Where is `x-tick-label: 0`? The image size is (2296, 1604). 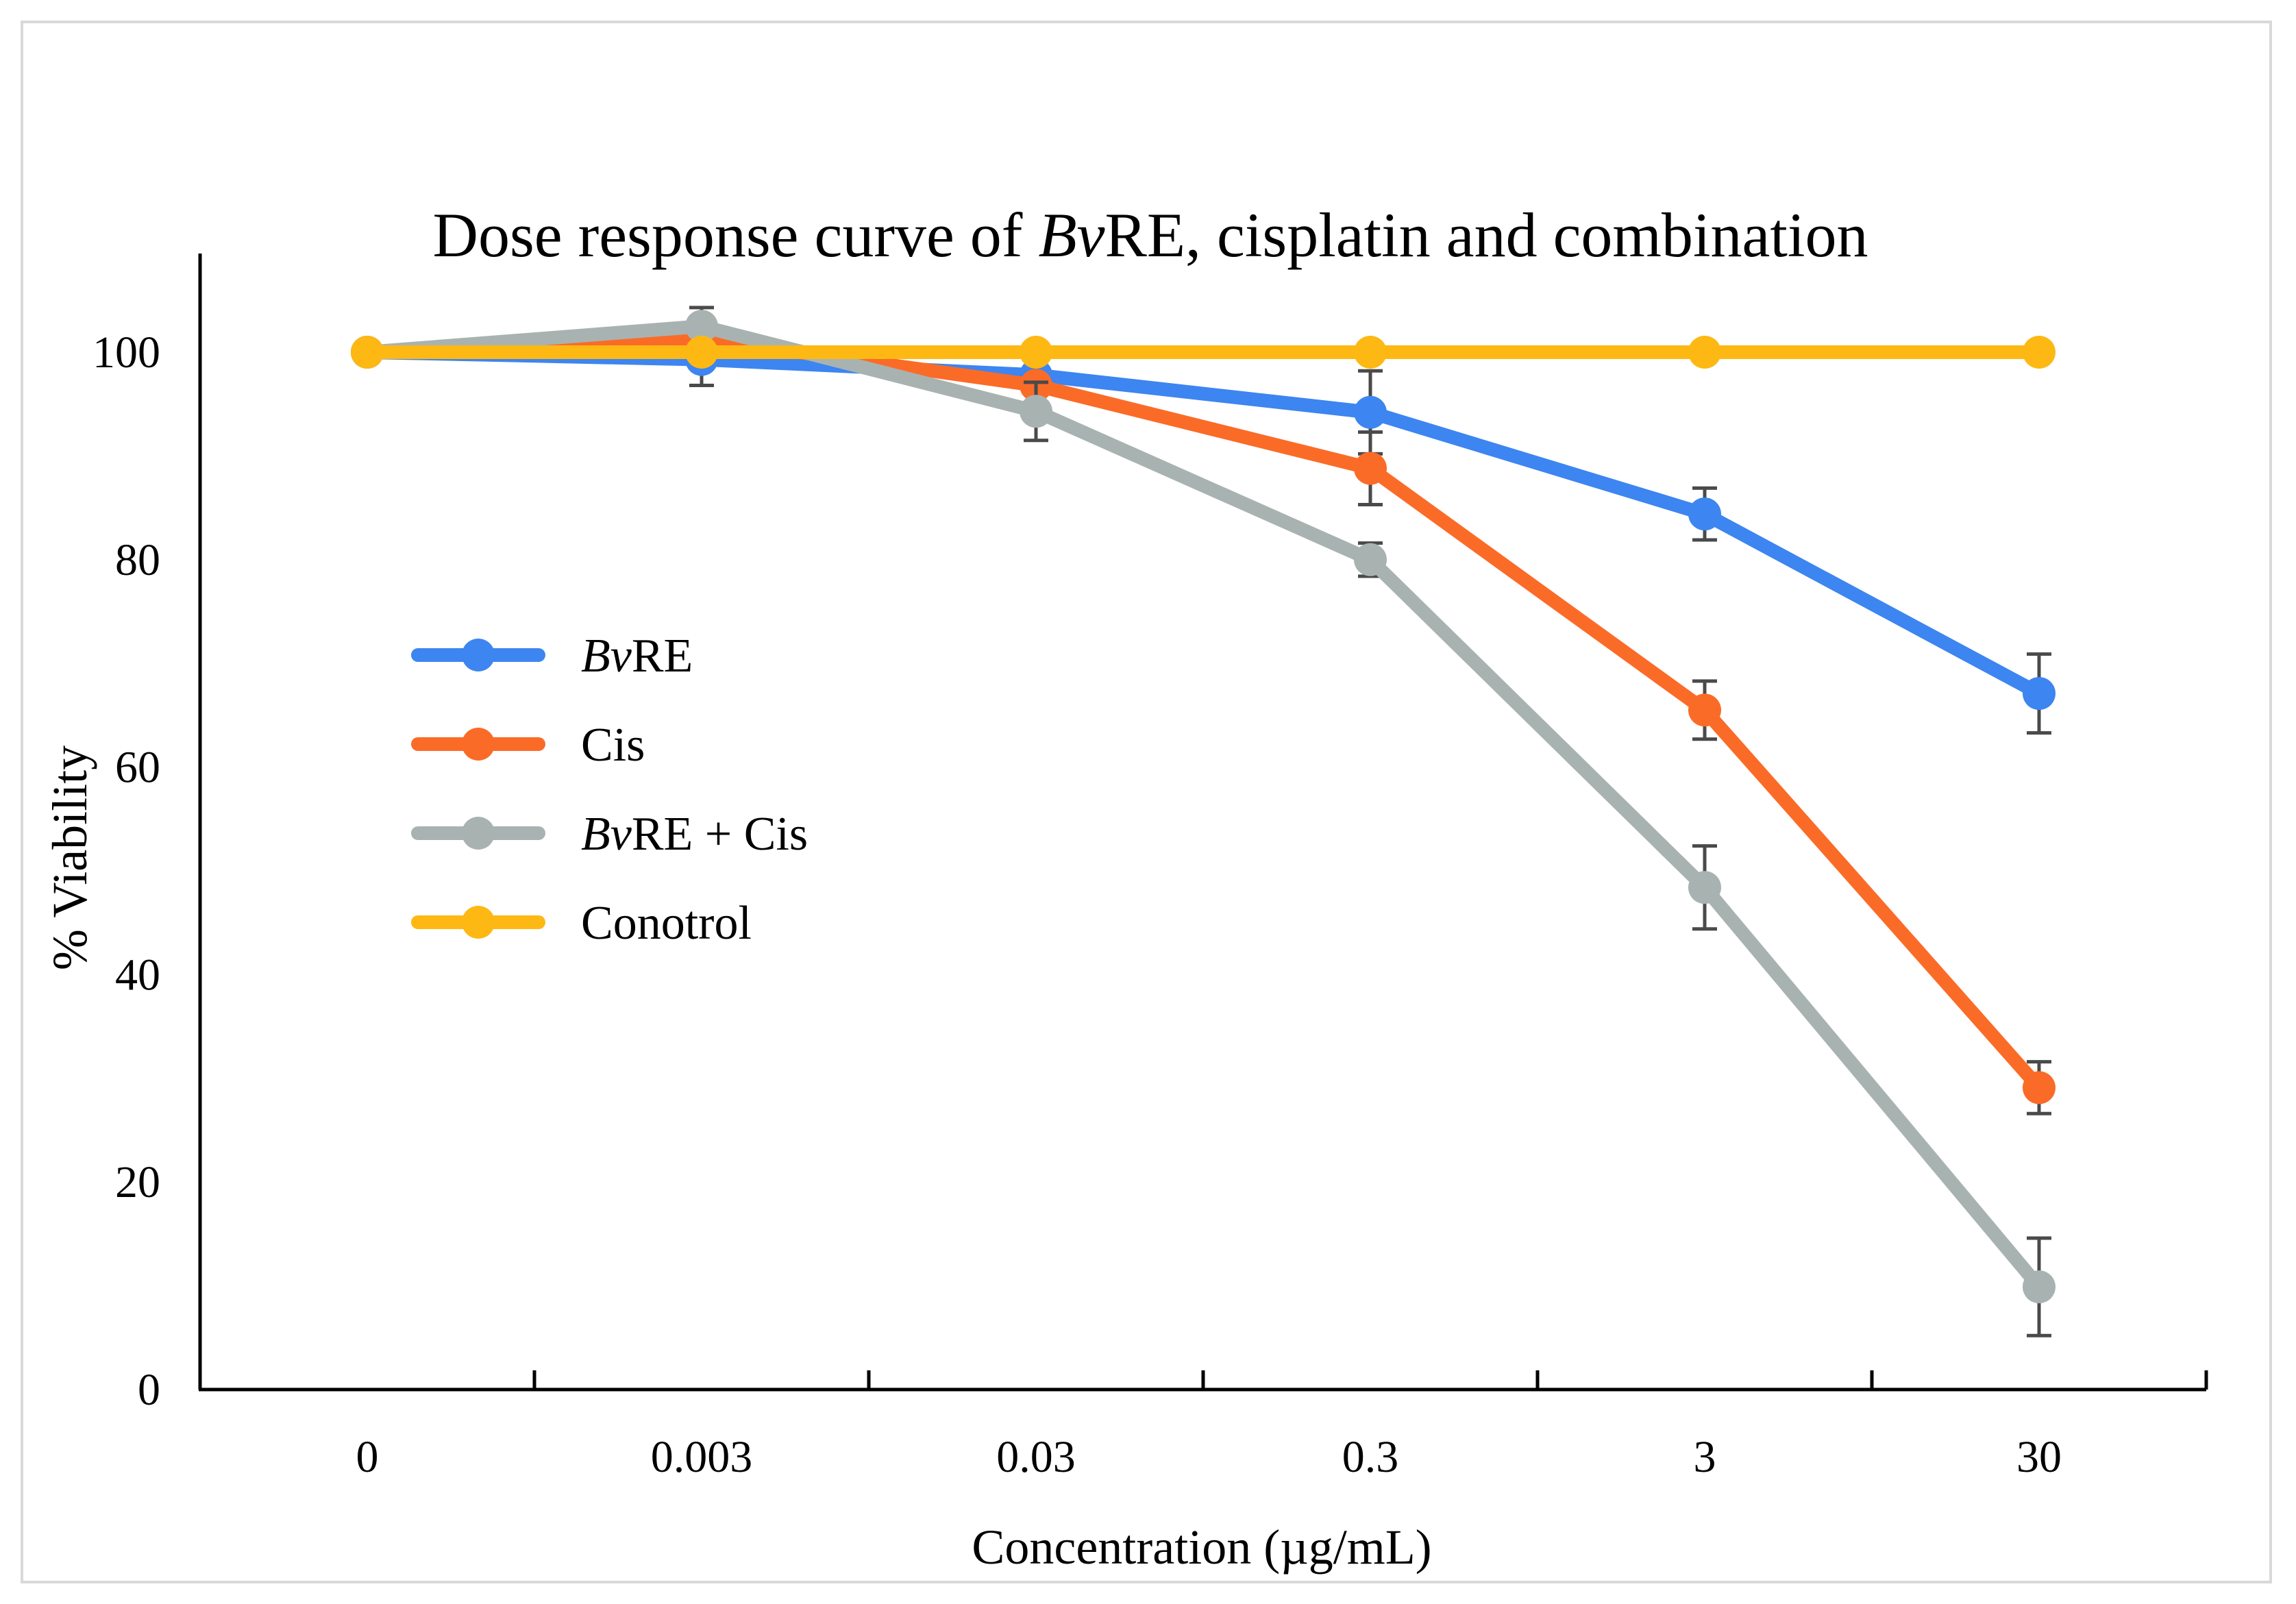 x-tick-label: 0 is located at coordinates (367, 1457).